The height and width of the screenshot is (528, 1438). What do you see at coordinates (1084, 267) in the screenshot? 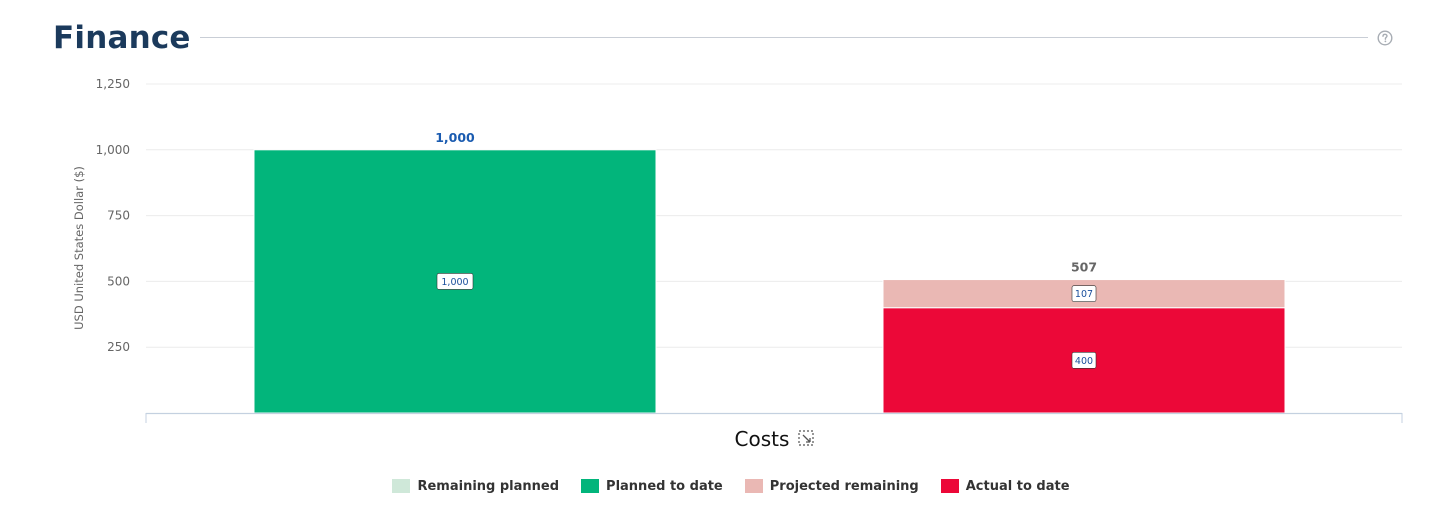
I see `bar-total-label: 507` at bounding box center [1084, 267].